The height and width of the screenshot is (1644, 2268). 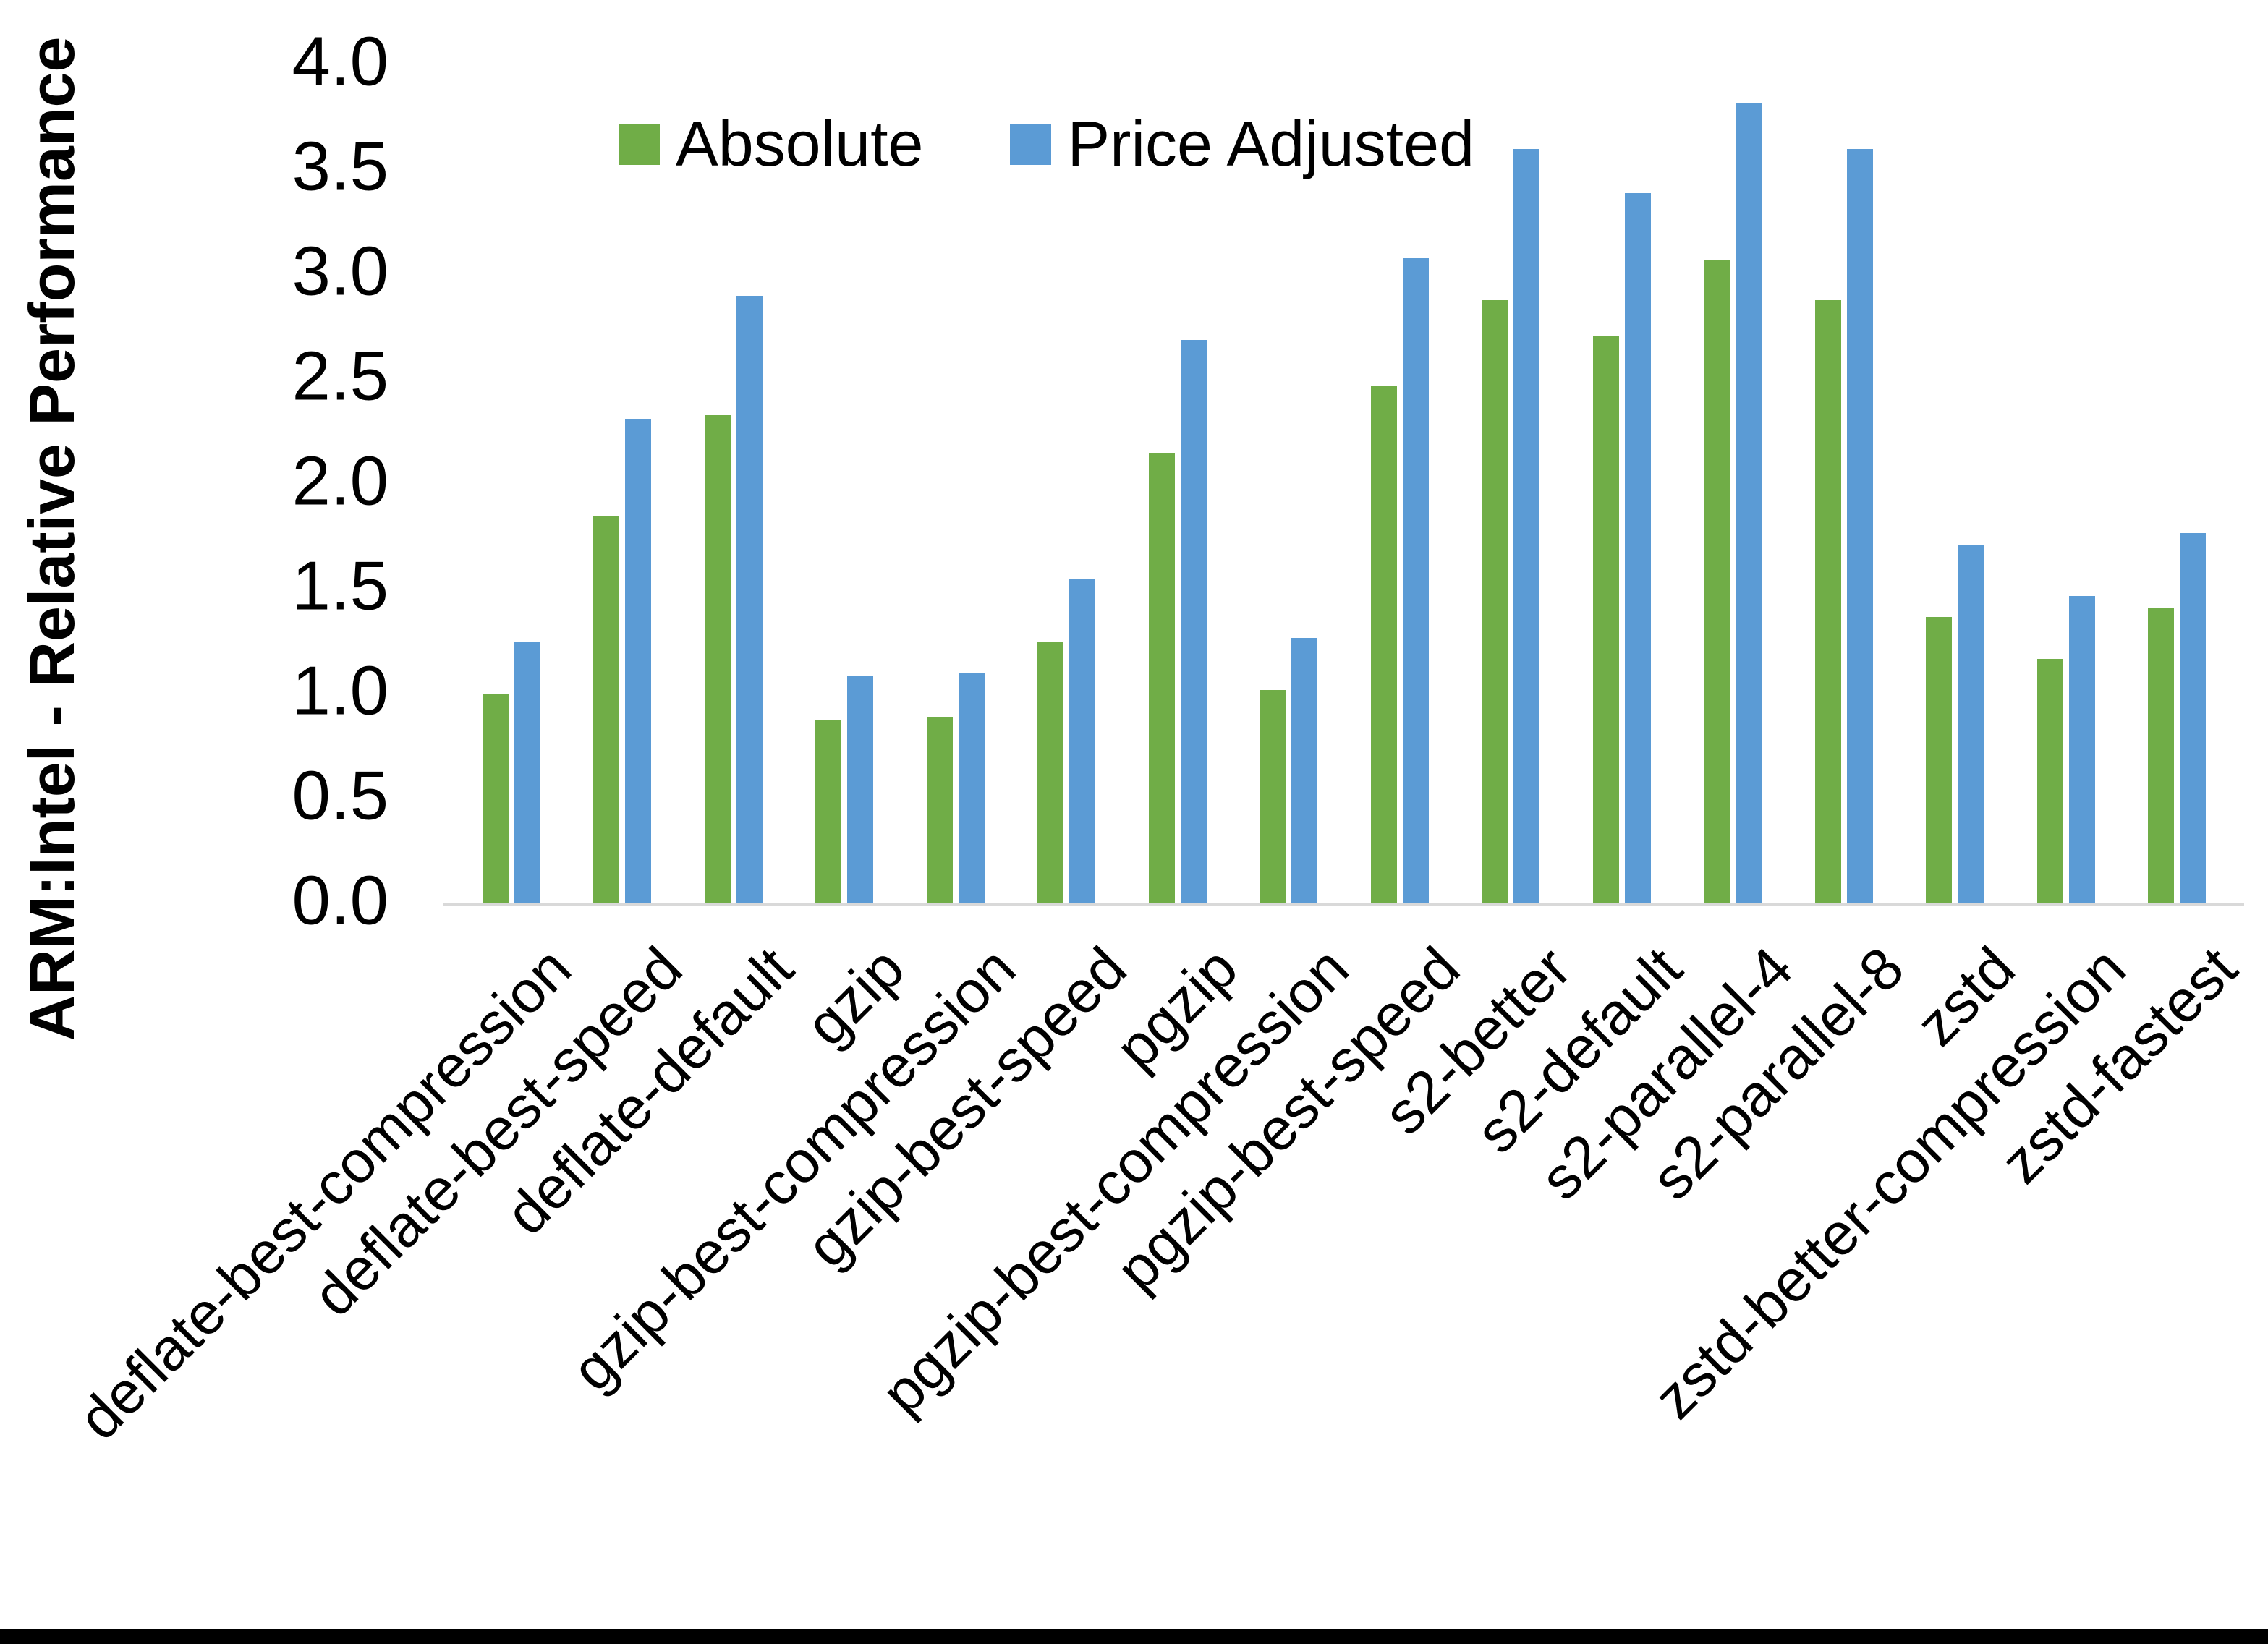 What do you see at coordinates (1271, 143) in the screenshot?
I see `legend-label-price-adjusted: Price Adjusted` at bounding box center [1271, 143].